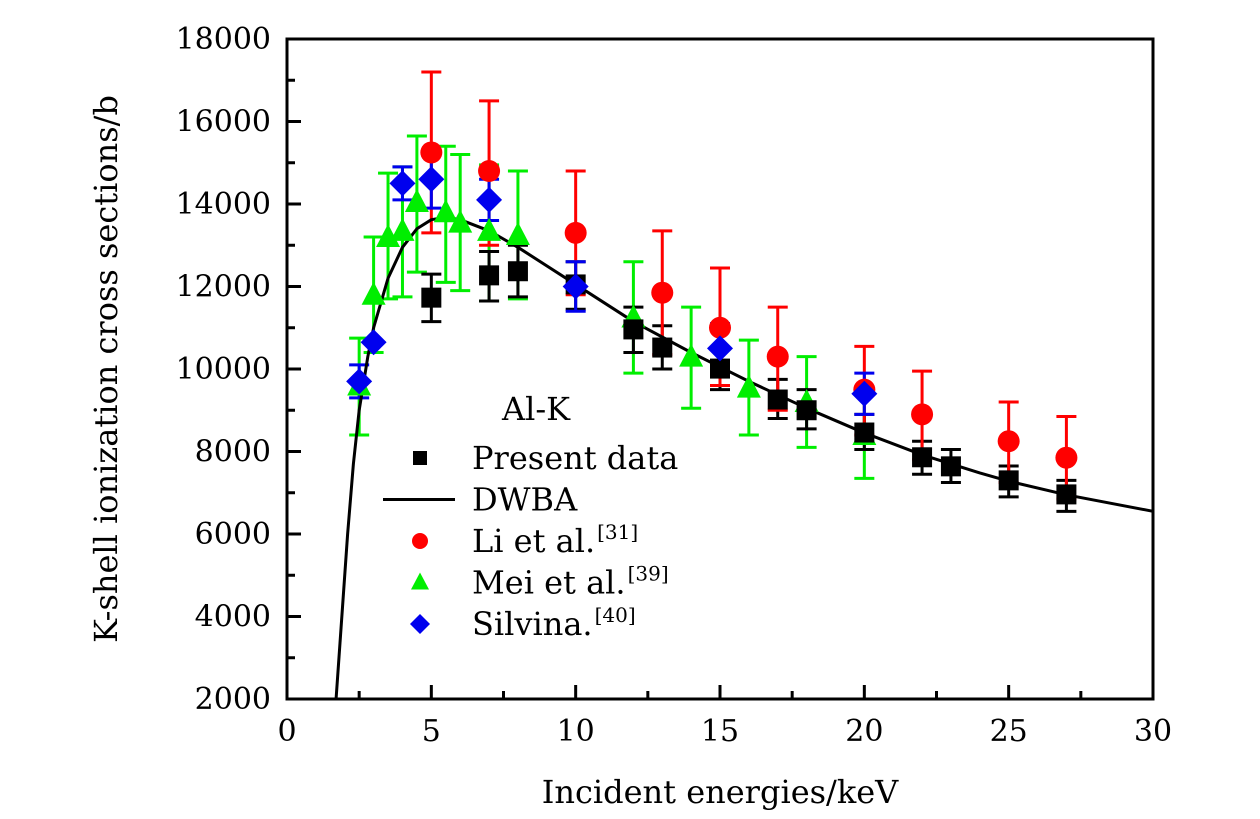 This screenshot has width=1260, height=819. Describe the element at coordinates (233, 534) in the screenshot. I see `y-tick-label: 6000` at that location.